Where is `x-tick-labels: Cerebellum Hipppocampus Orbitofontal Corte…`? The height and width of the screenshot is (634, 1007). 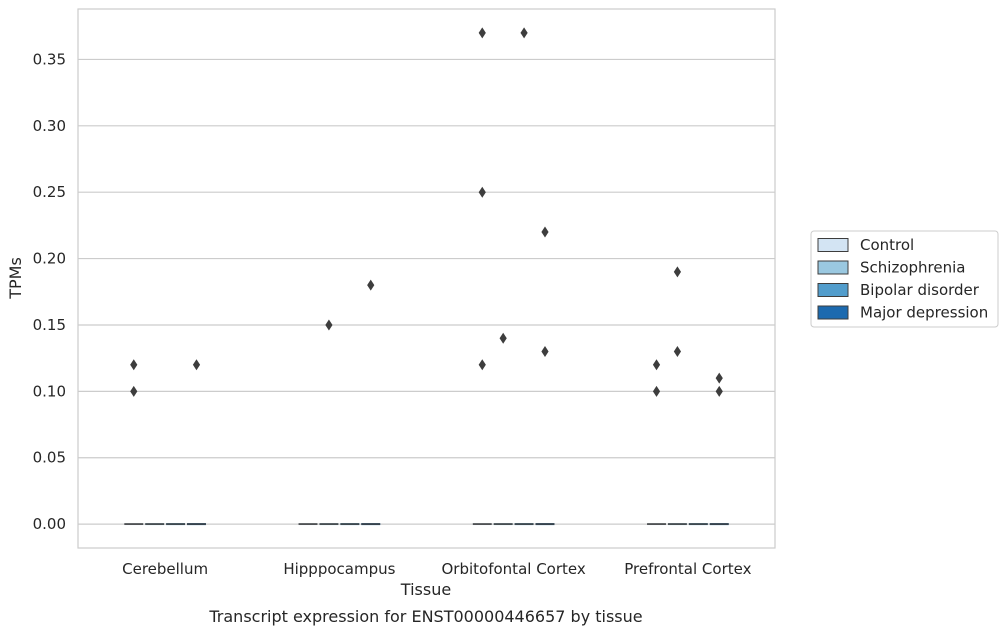
x-tick-labels: Cerebellum Hipppocampus Orbitofontal Corte… is located at coordinates (436, 569).